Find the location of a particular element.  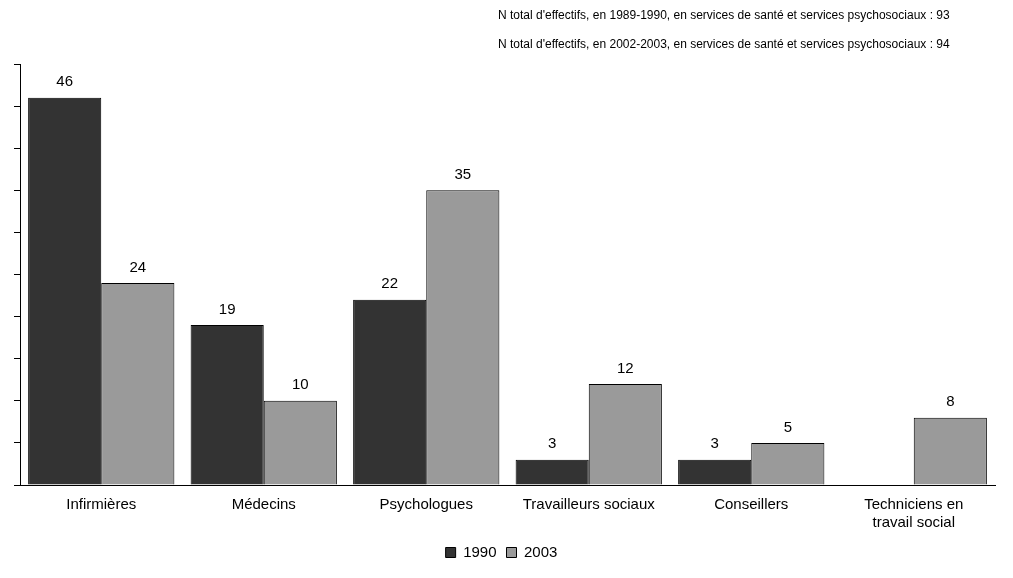

data-label: 10 is located at coordinates (300, 384).